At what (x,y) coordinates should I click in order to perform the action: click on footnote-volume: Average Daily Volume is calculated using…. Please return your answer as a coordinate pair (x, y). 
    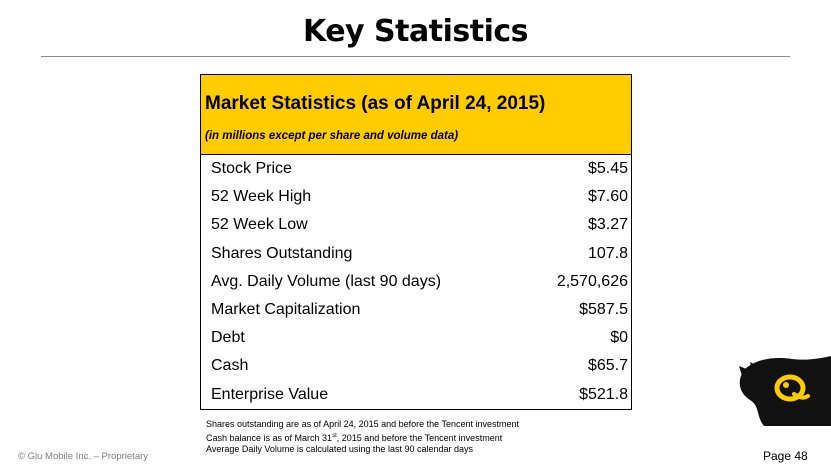
    Looking at the image, I should click on (339, 449).